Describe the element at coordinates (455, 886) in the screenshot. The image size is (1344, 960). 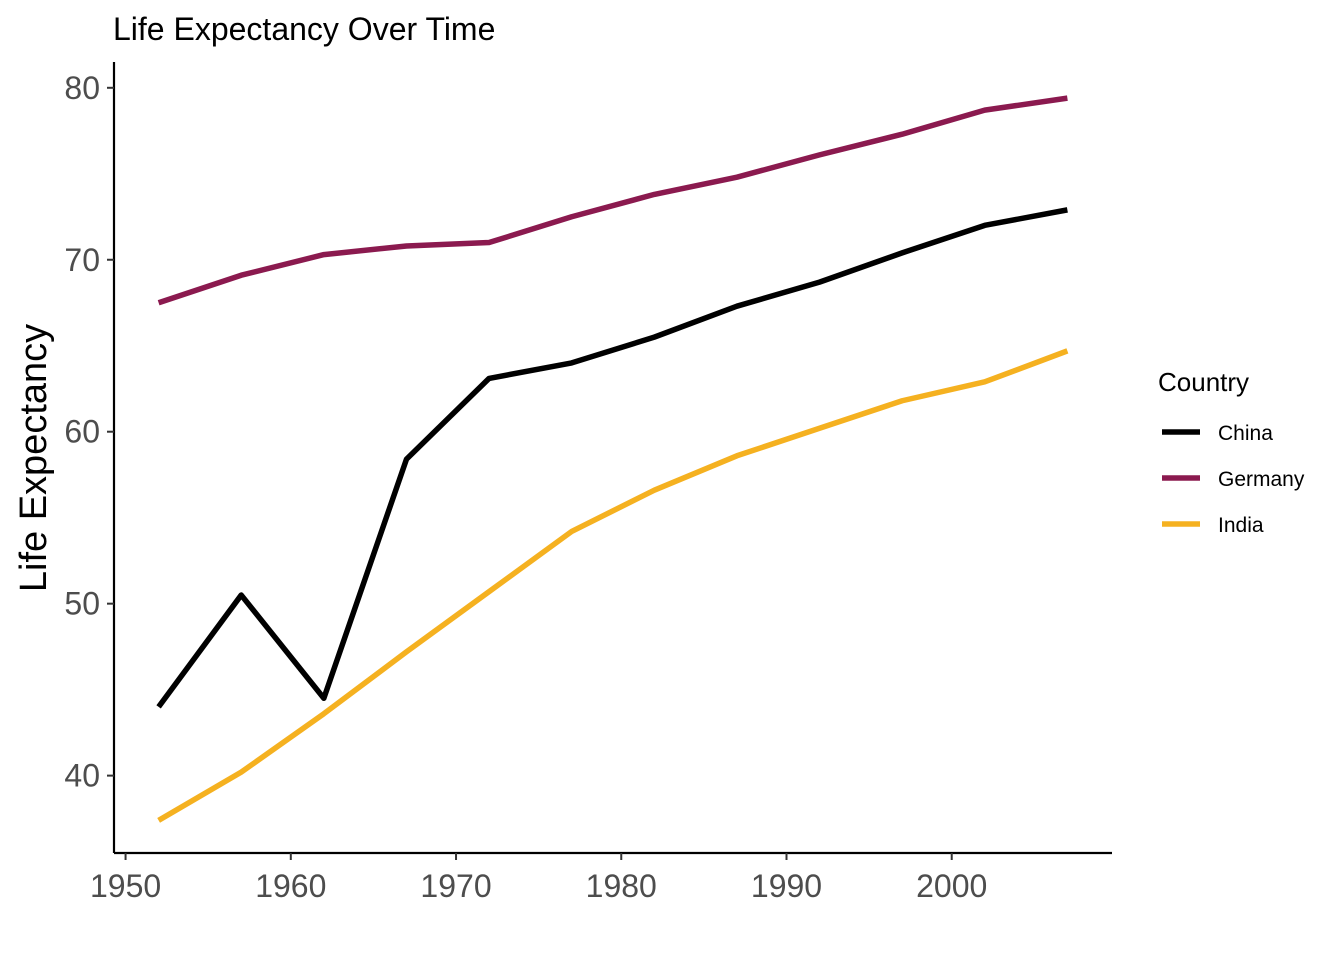
I see `x-tick-label: 1970` at that location.